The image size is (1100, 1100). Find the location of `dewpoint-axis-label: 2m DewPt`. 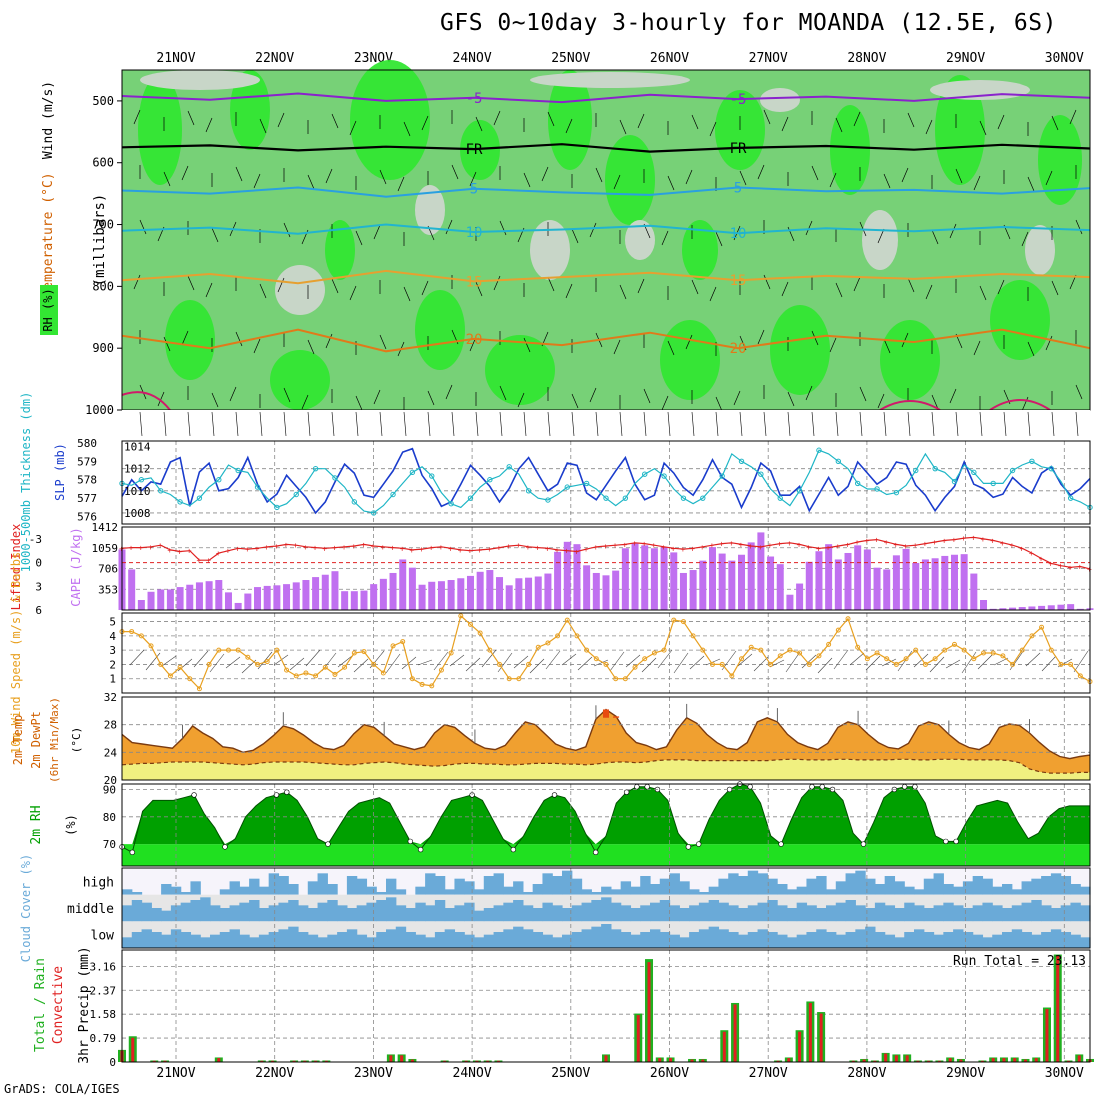

dewpoint-axis-label: 2m DewPt is located at coordinates (36, 740).